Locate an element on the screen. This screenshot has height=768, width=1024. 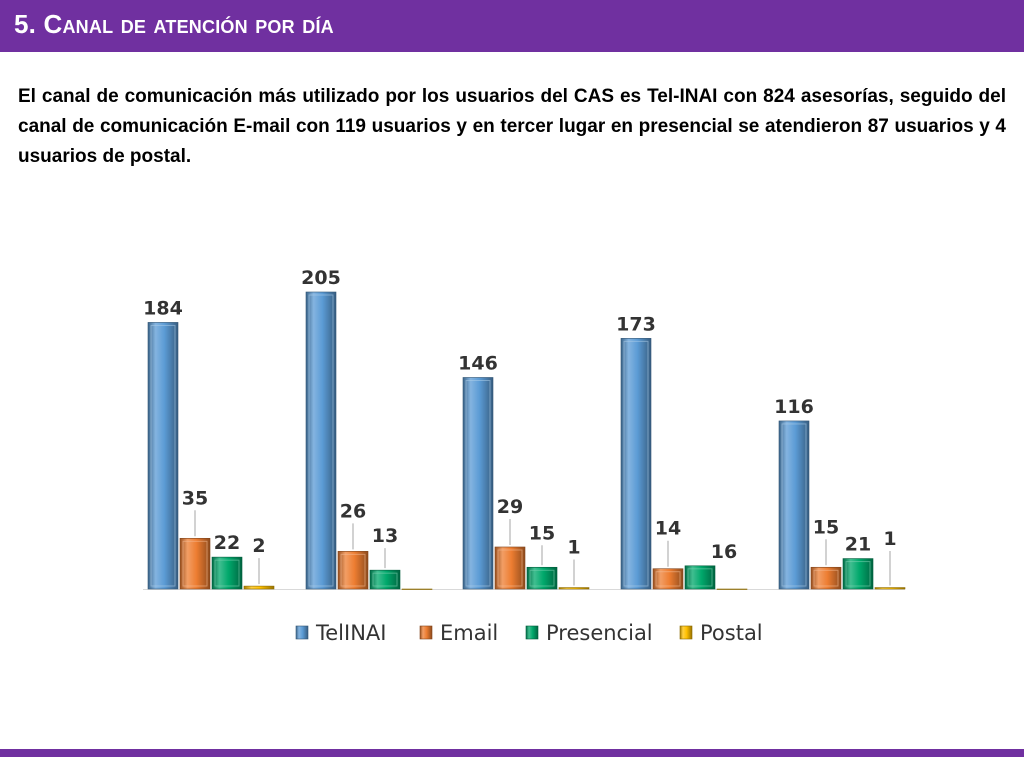
legend-label: Presencial is located at coordinates (599, 633).